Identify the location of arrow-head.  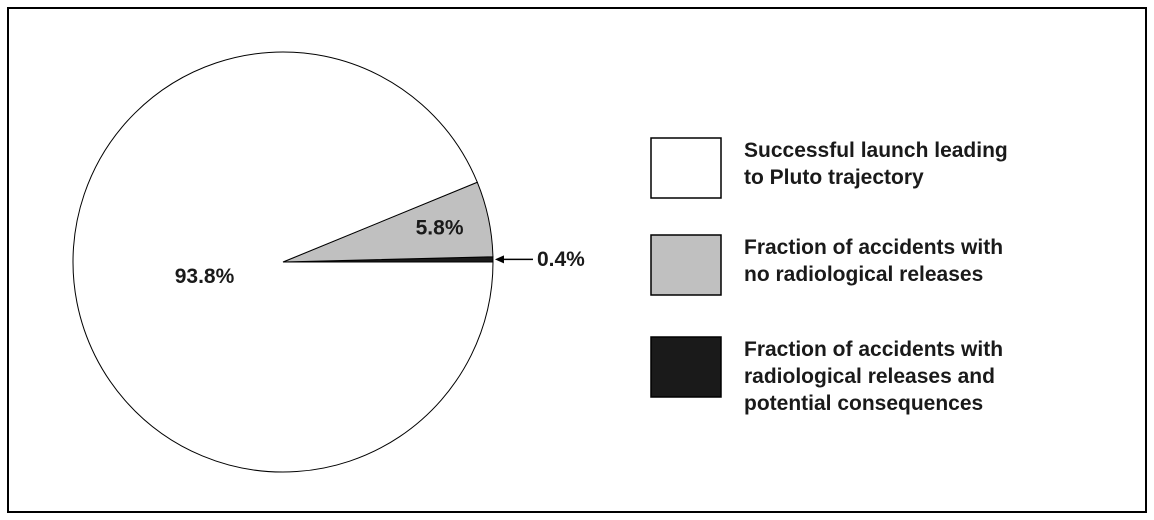
(499, 259).